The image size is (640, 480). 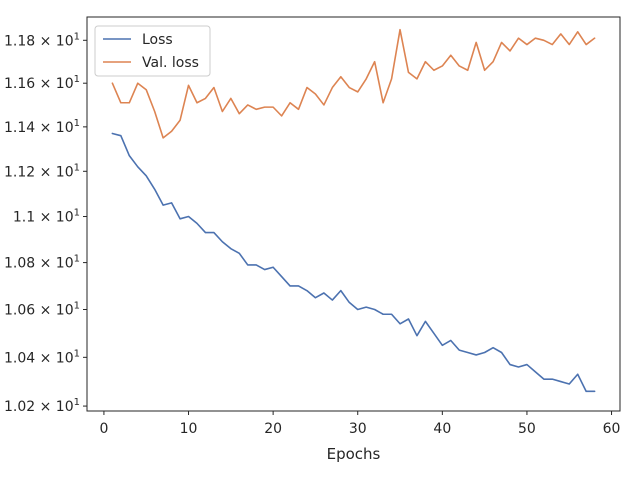 What do you see at coordinates (19, 358) in the screenshot?
I see `y-tick-mantissa: 1.04` at bounding box center [19, 358].